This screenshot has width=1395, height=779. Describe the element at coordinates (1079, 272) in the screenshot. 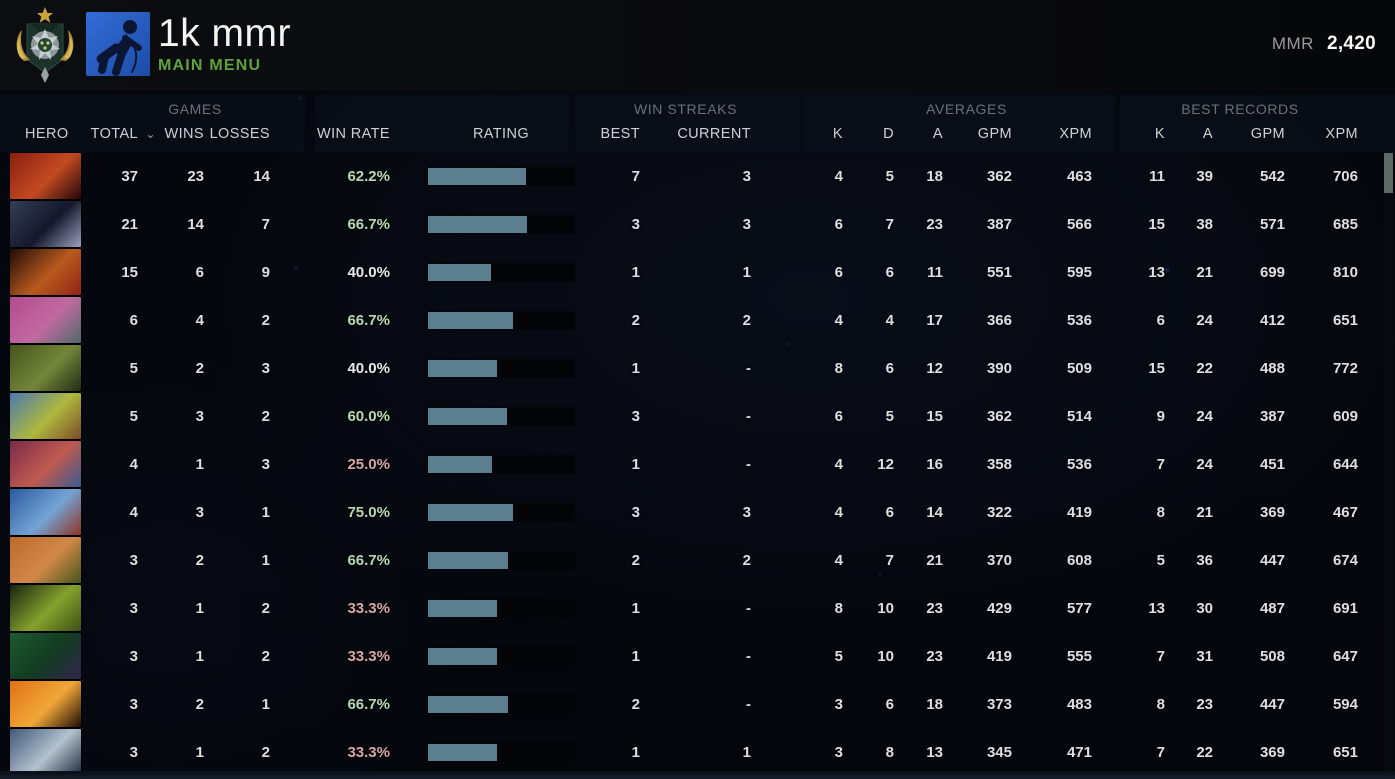

I see `cell-avg-xpm: 595` at that location.